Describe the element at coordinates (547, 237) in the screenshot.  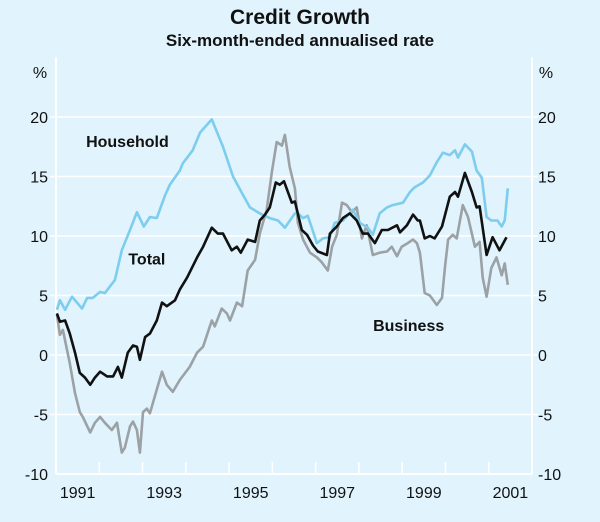
I see `y-tick-label-right: 10` at that location.